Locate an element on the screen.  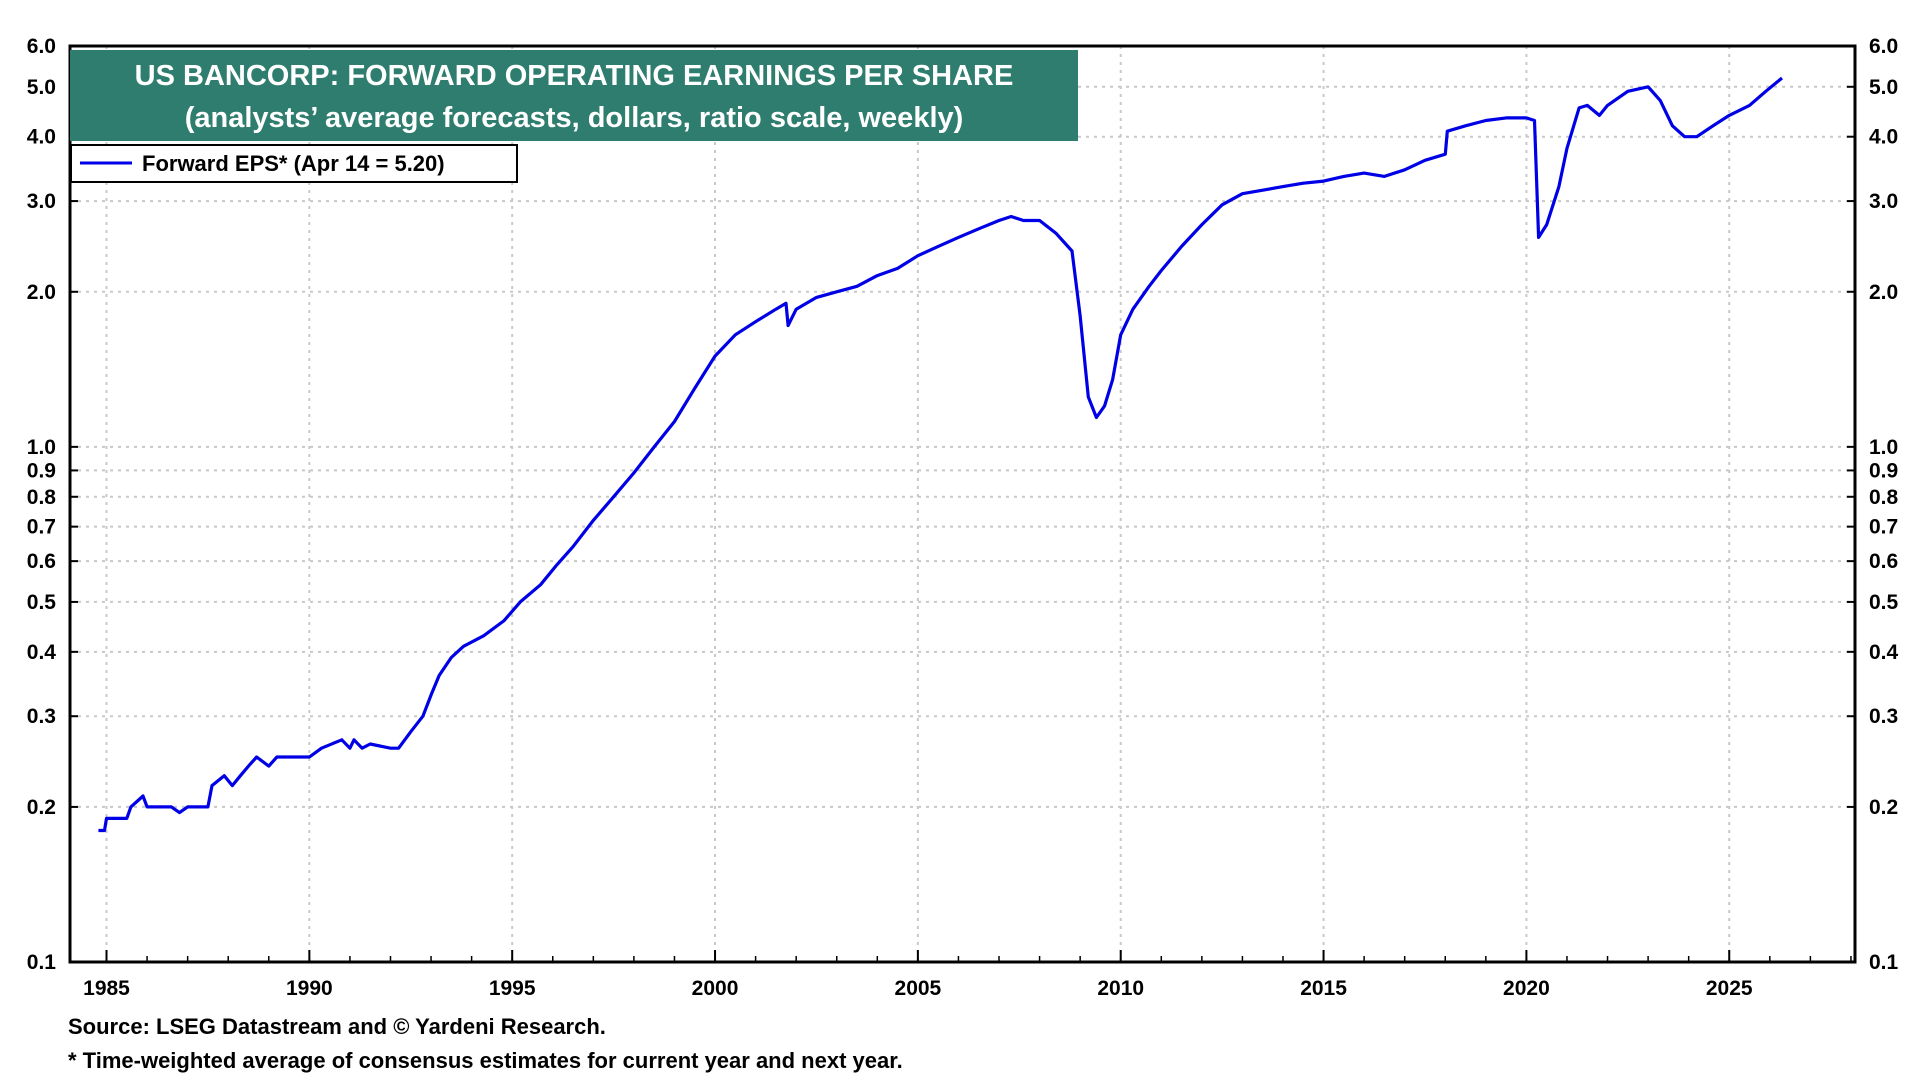
y-tick-label-left: 0.2 is located at coordinates (41, 807).